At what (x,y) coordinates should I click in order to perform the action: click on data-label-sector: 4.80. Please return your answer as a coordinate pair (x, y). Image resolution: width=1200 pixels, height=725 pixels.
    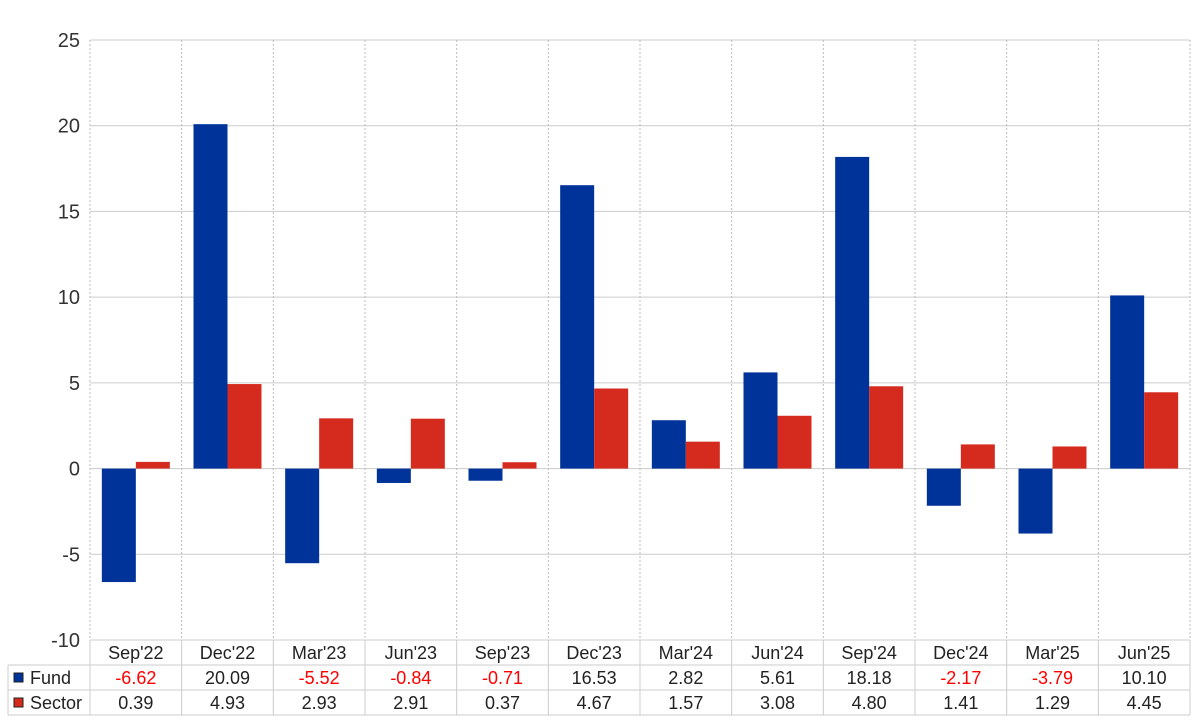
    Looking at the image, I should click on (869, 703).